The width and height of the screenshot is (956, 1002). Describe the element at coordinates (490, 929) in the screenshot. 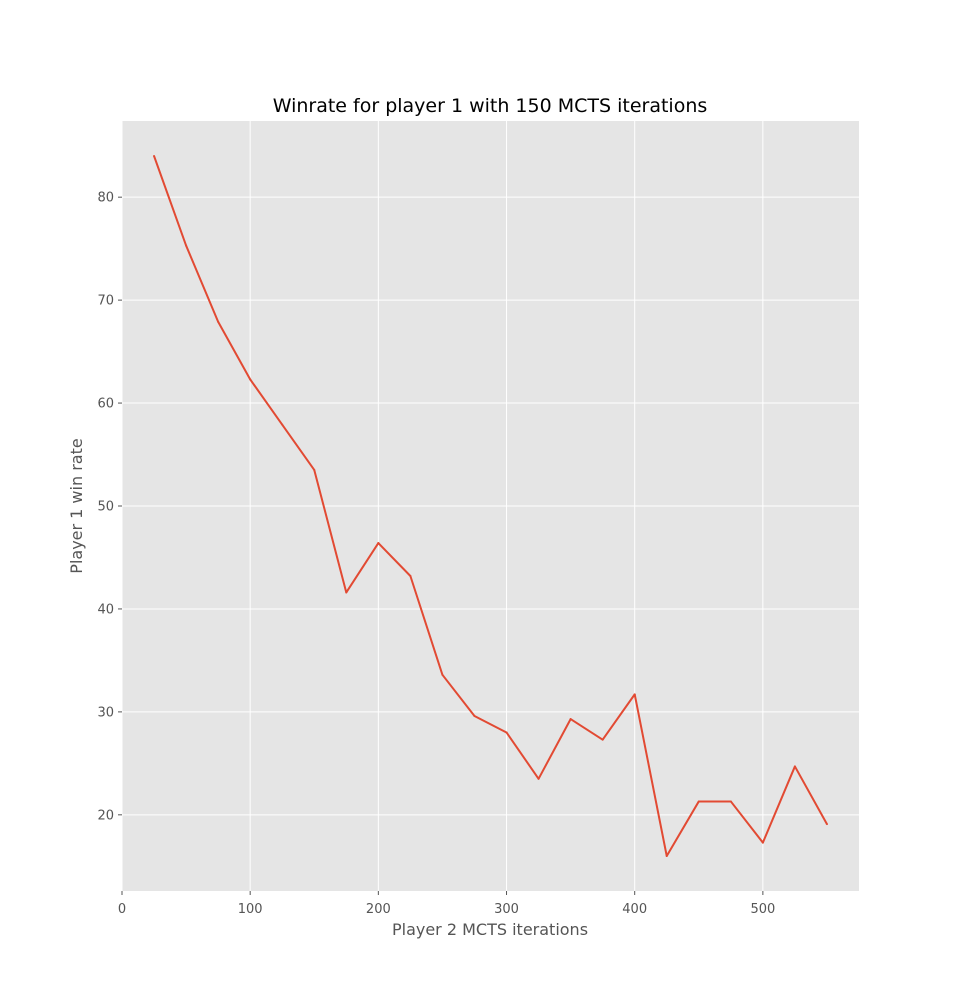

I see `x-axis-label: Player 2 MCTS iterations` at that location.